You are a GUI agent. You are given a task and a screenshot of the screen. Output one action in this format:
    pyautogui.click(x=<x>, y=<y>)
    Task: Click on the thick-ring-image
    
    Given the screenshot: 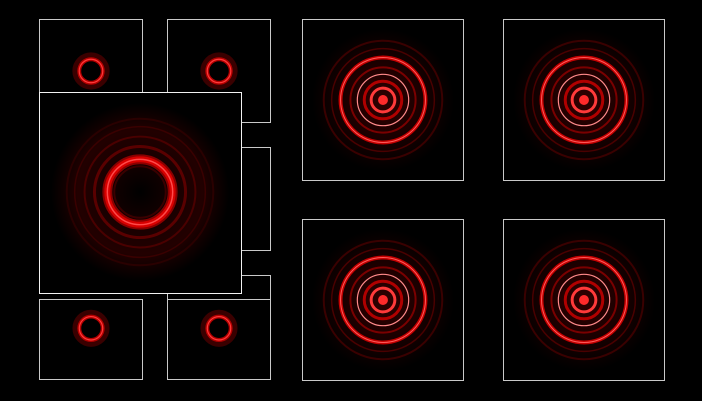 What is the action you would take?
    pyautogui.click(x=140, y=193)
    